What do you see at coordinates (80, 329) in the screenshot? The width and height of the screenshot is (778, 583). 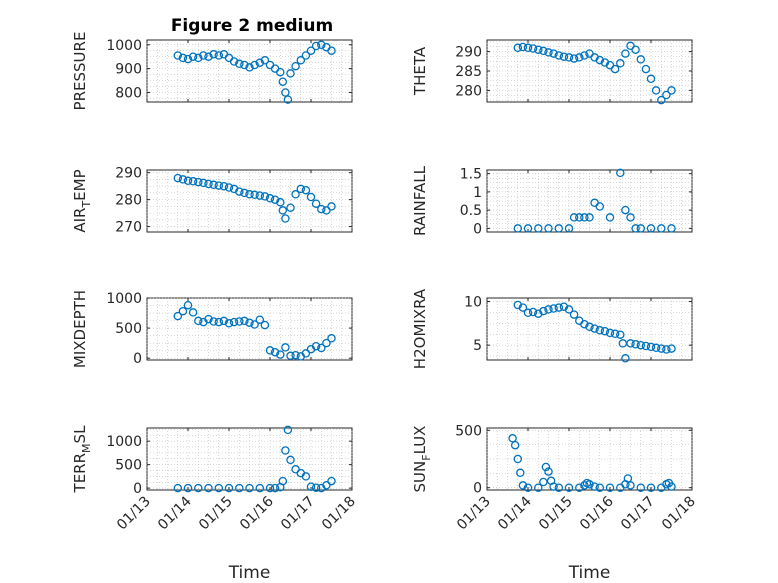 I see `y-axis-label: MIXDEPTH` at bounding box center [80, 329].